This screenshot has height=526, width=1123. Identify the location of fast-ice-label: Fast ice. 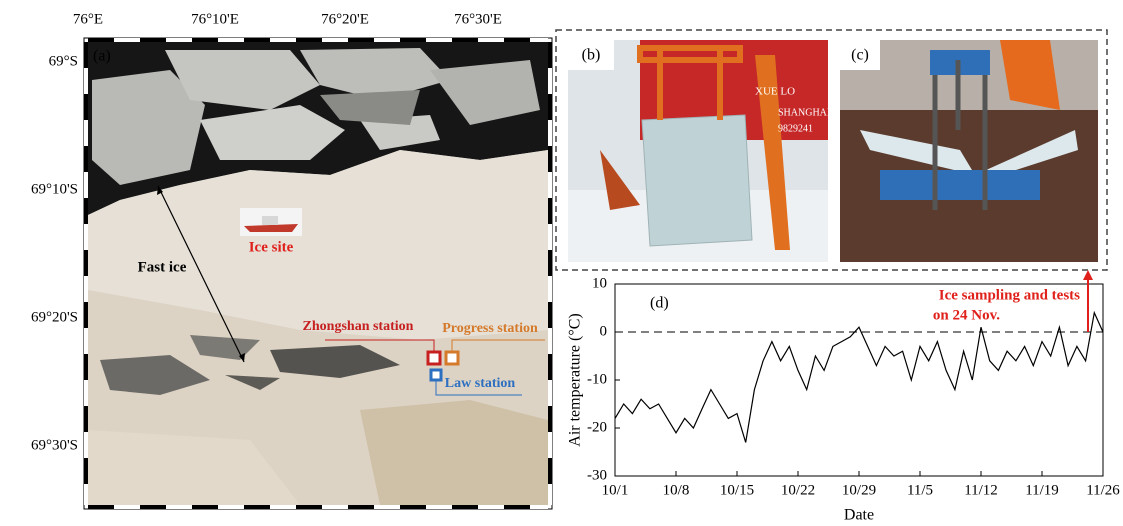
(162, 267).